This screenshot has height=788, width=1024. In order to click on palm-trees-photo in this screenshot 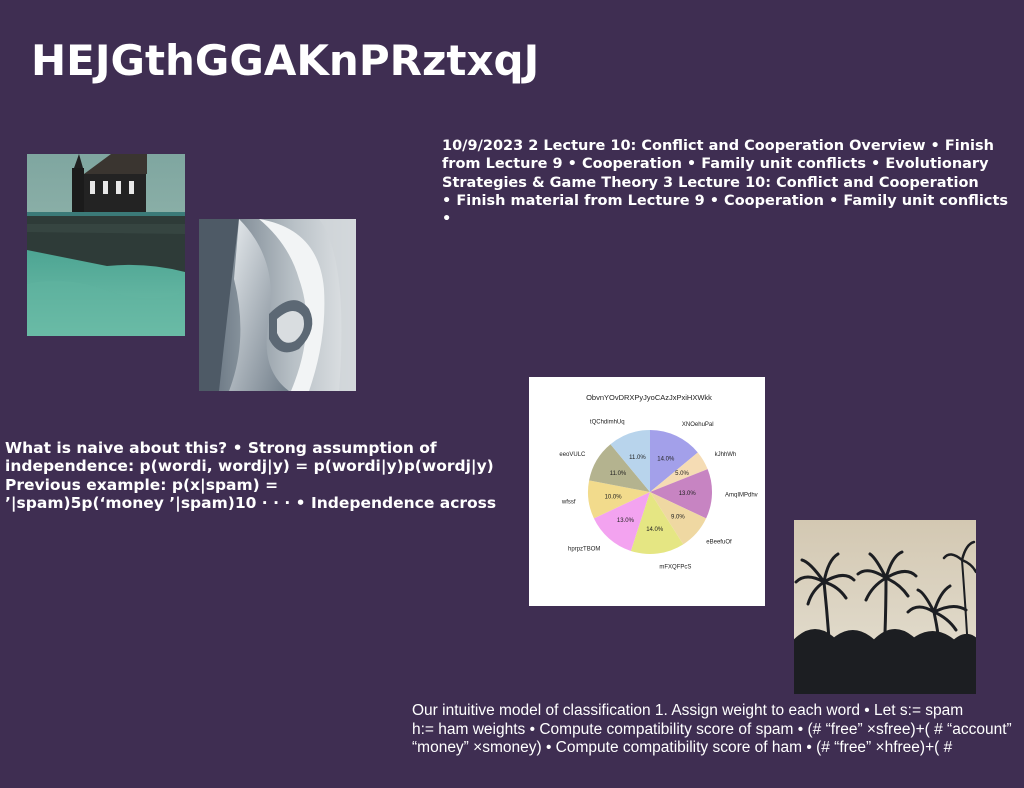, I will do `click(885, 607)`.